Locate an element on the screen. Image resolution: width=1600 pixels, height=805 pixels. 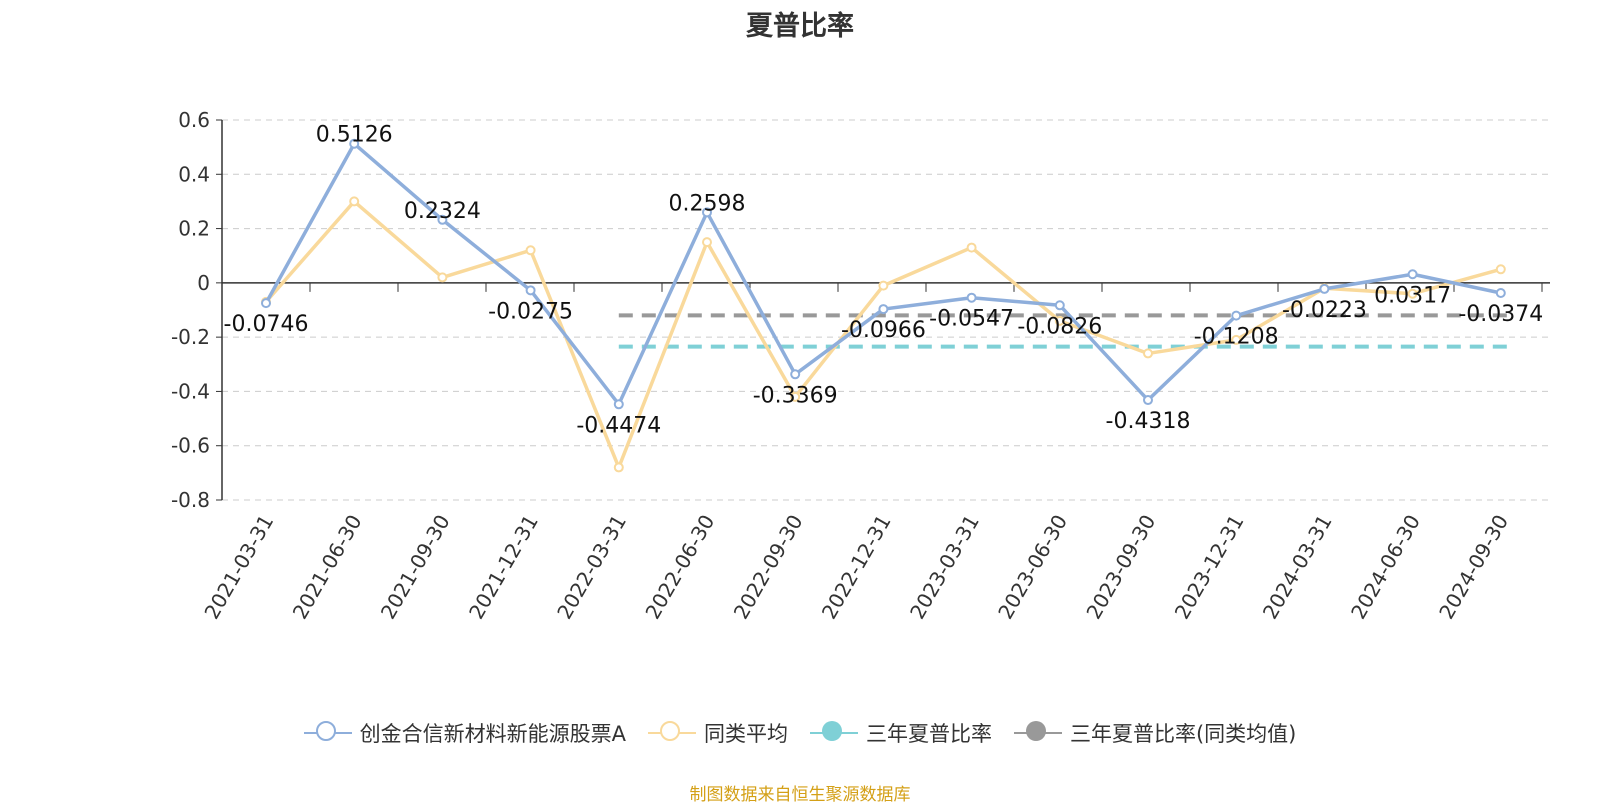
data-label: -0.0223 is located at coordinates (1324, 310).